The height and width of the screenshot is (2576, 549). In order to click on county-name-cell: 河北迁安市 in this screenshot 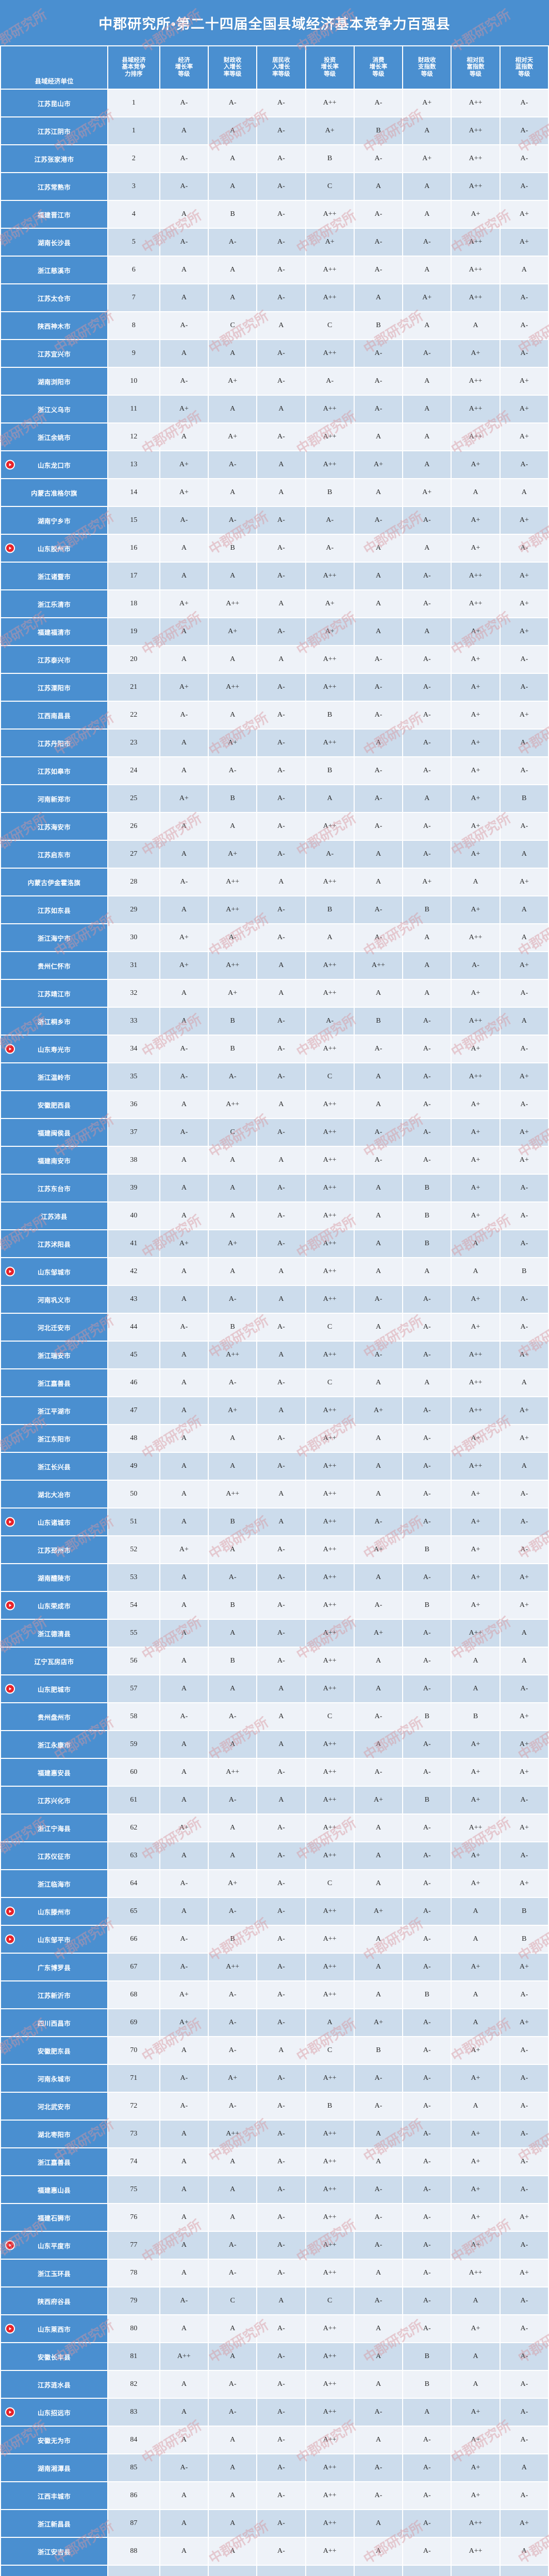, I will do `click(54, 1327)`.